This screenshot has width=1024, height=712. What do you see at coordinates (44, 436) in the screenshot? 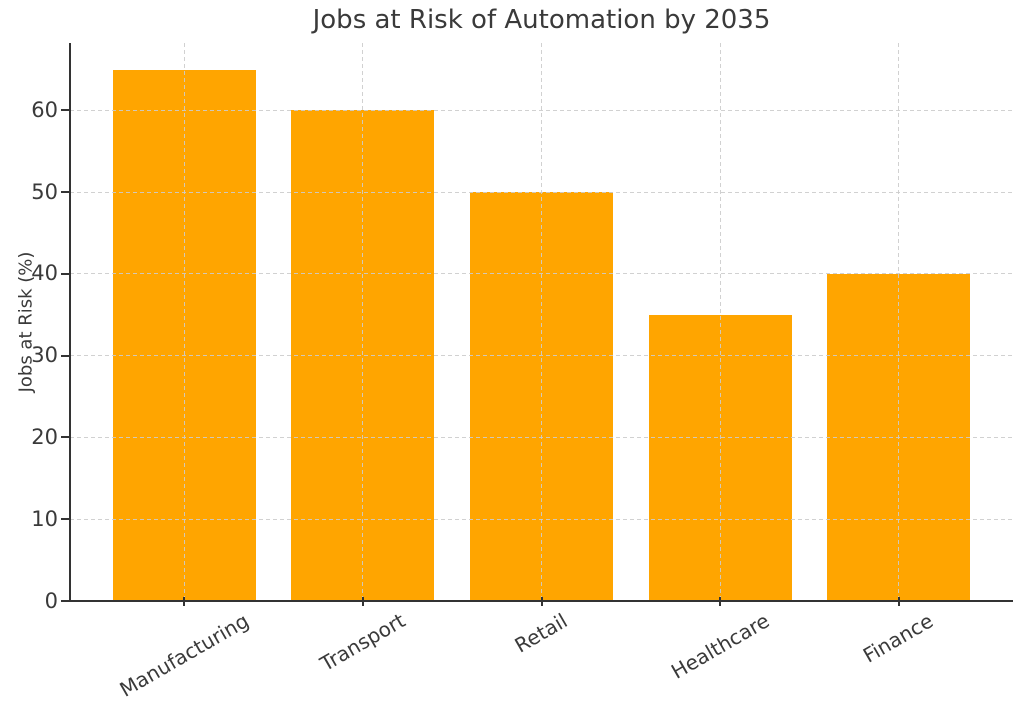
I see `y-tick-label: 20` at bounding box center [44, 436].